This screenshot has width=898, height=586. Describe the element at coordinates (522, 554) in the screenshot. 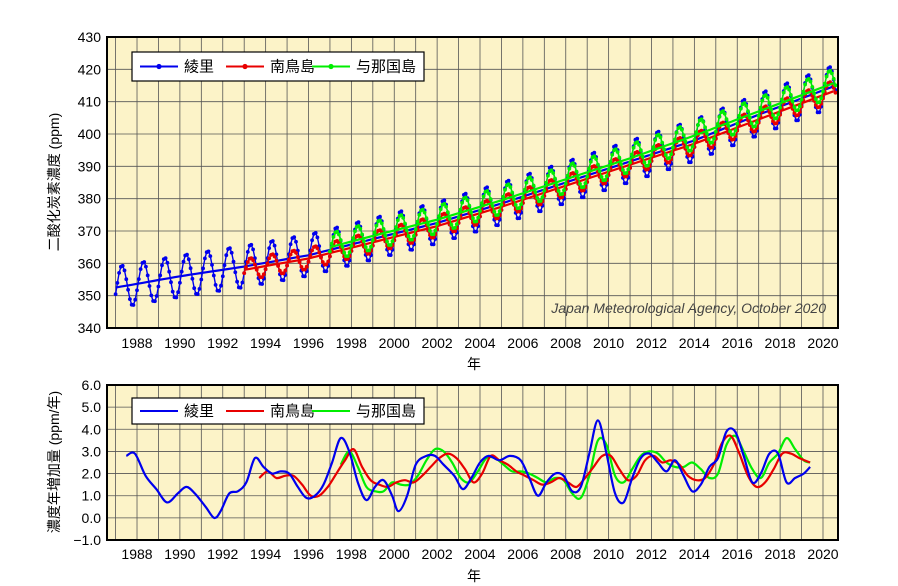

I see `x-tick-label: 2006` at that location.